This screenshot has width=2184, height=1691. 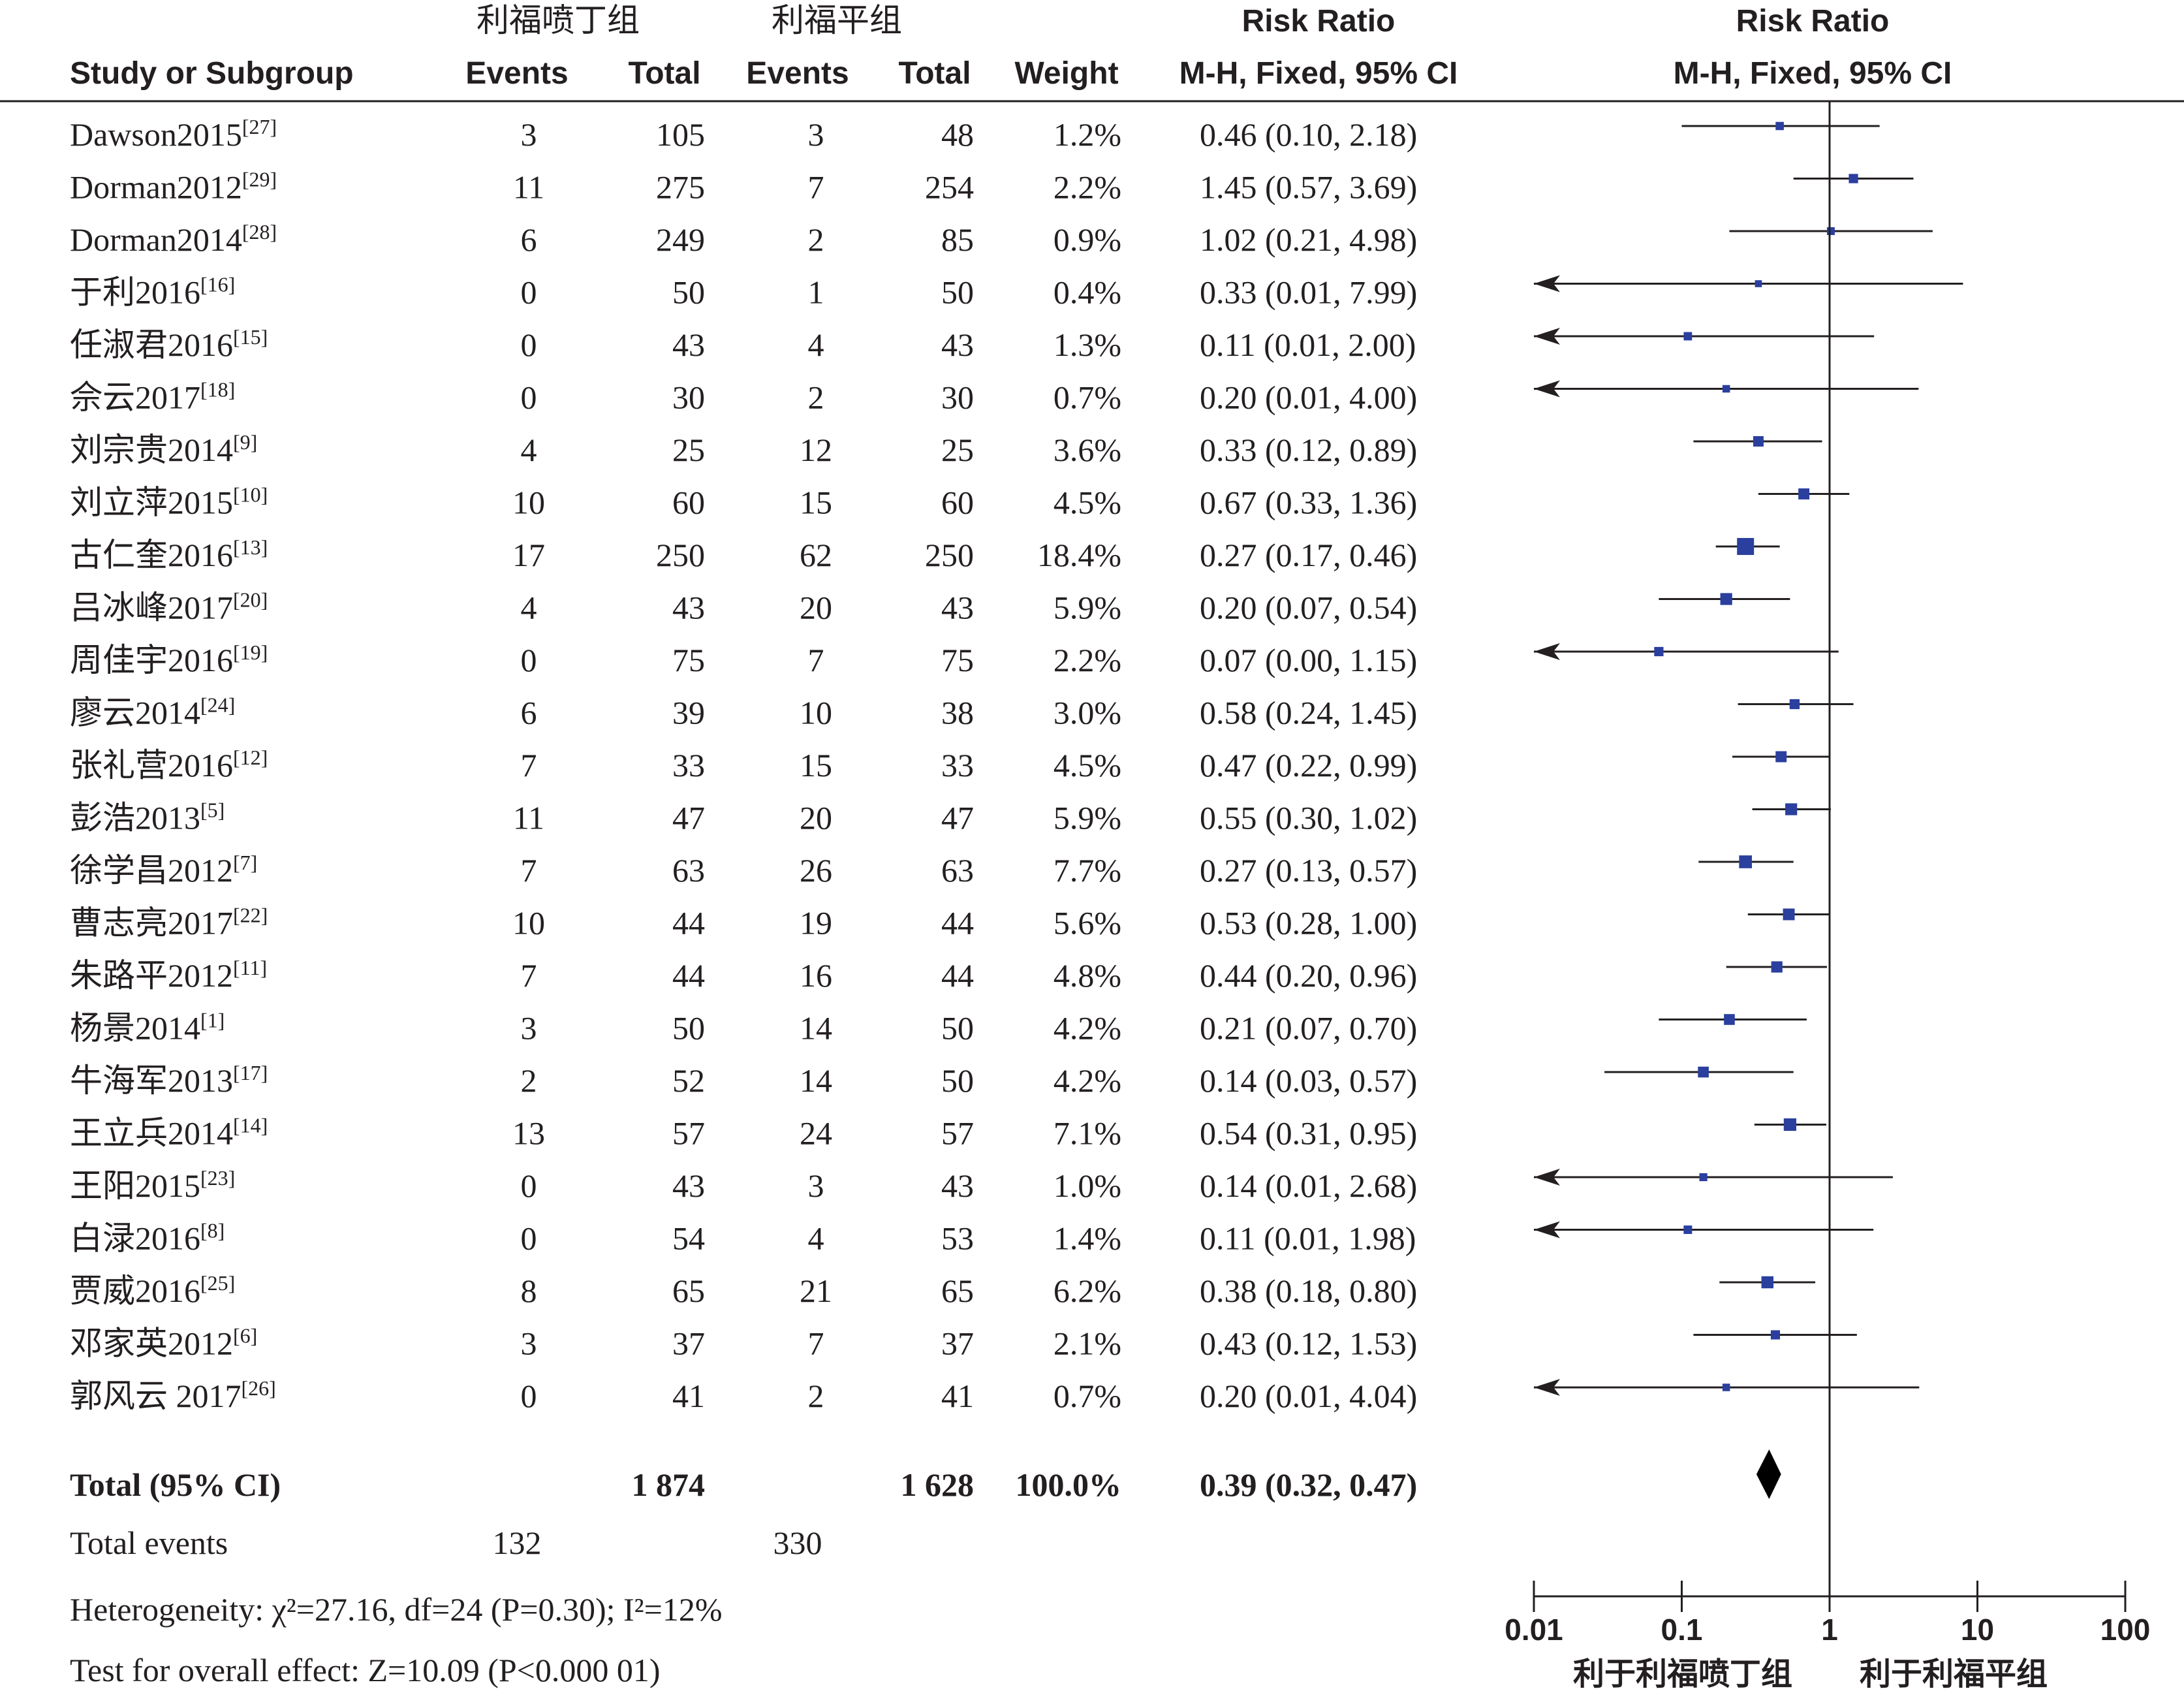 What do you see at coordinates (816, 1028) in the screenshot?
I see `events-2: 14` at bounding box center [816, 1028].